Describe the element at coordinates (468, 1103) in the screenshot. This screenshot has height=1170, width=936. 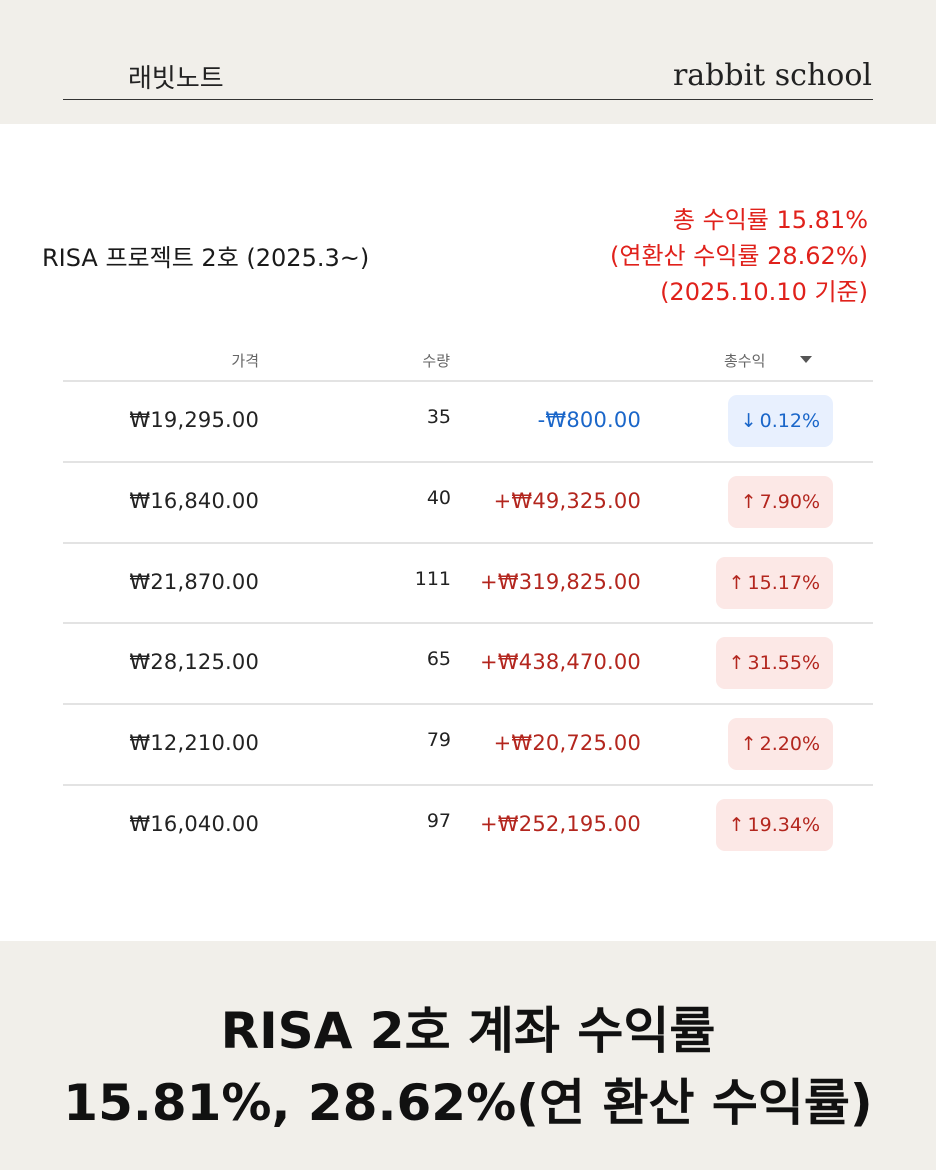
I see `footer-subheadline: 15.81%, 28.62%(연 환산 수익률)` at that location.